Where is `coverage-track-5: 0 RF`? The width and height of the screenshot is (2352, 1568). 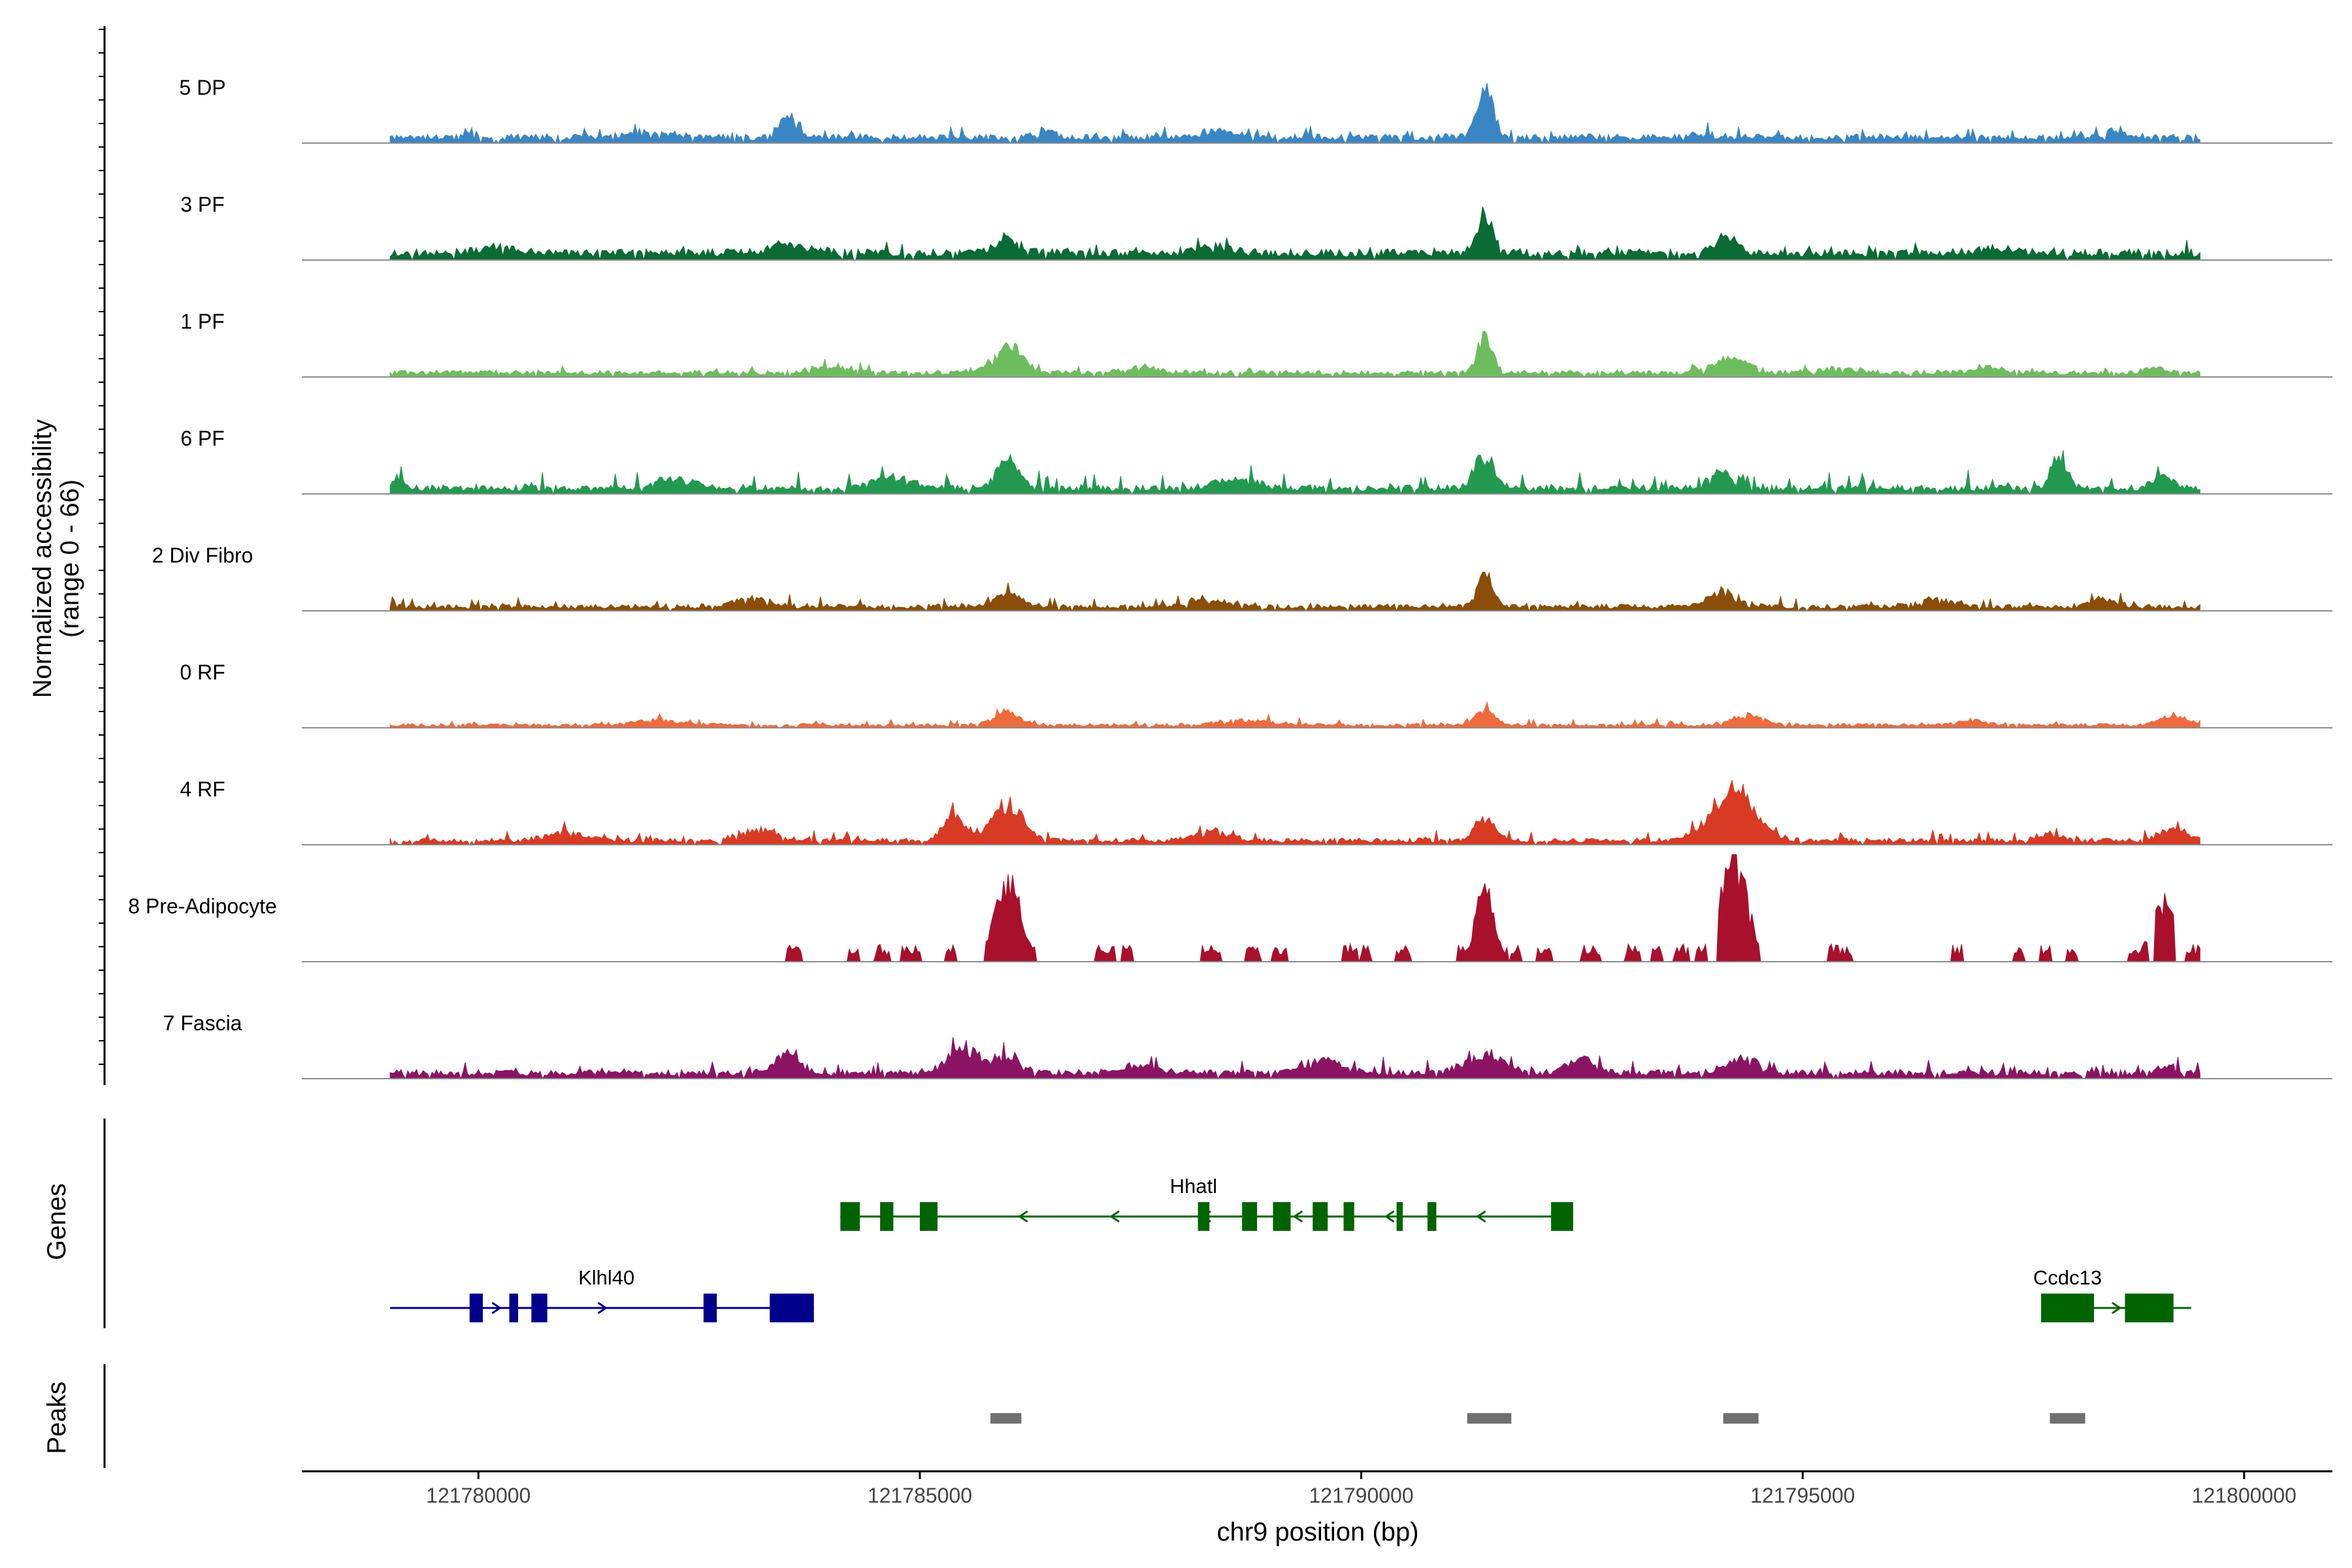 coverage-track-5: 0 RF is located at coordinates (1256, 695).